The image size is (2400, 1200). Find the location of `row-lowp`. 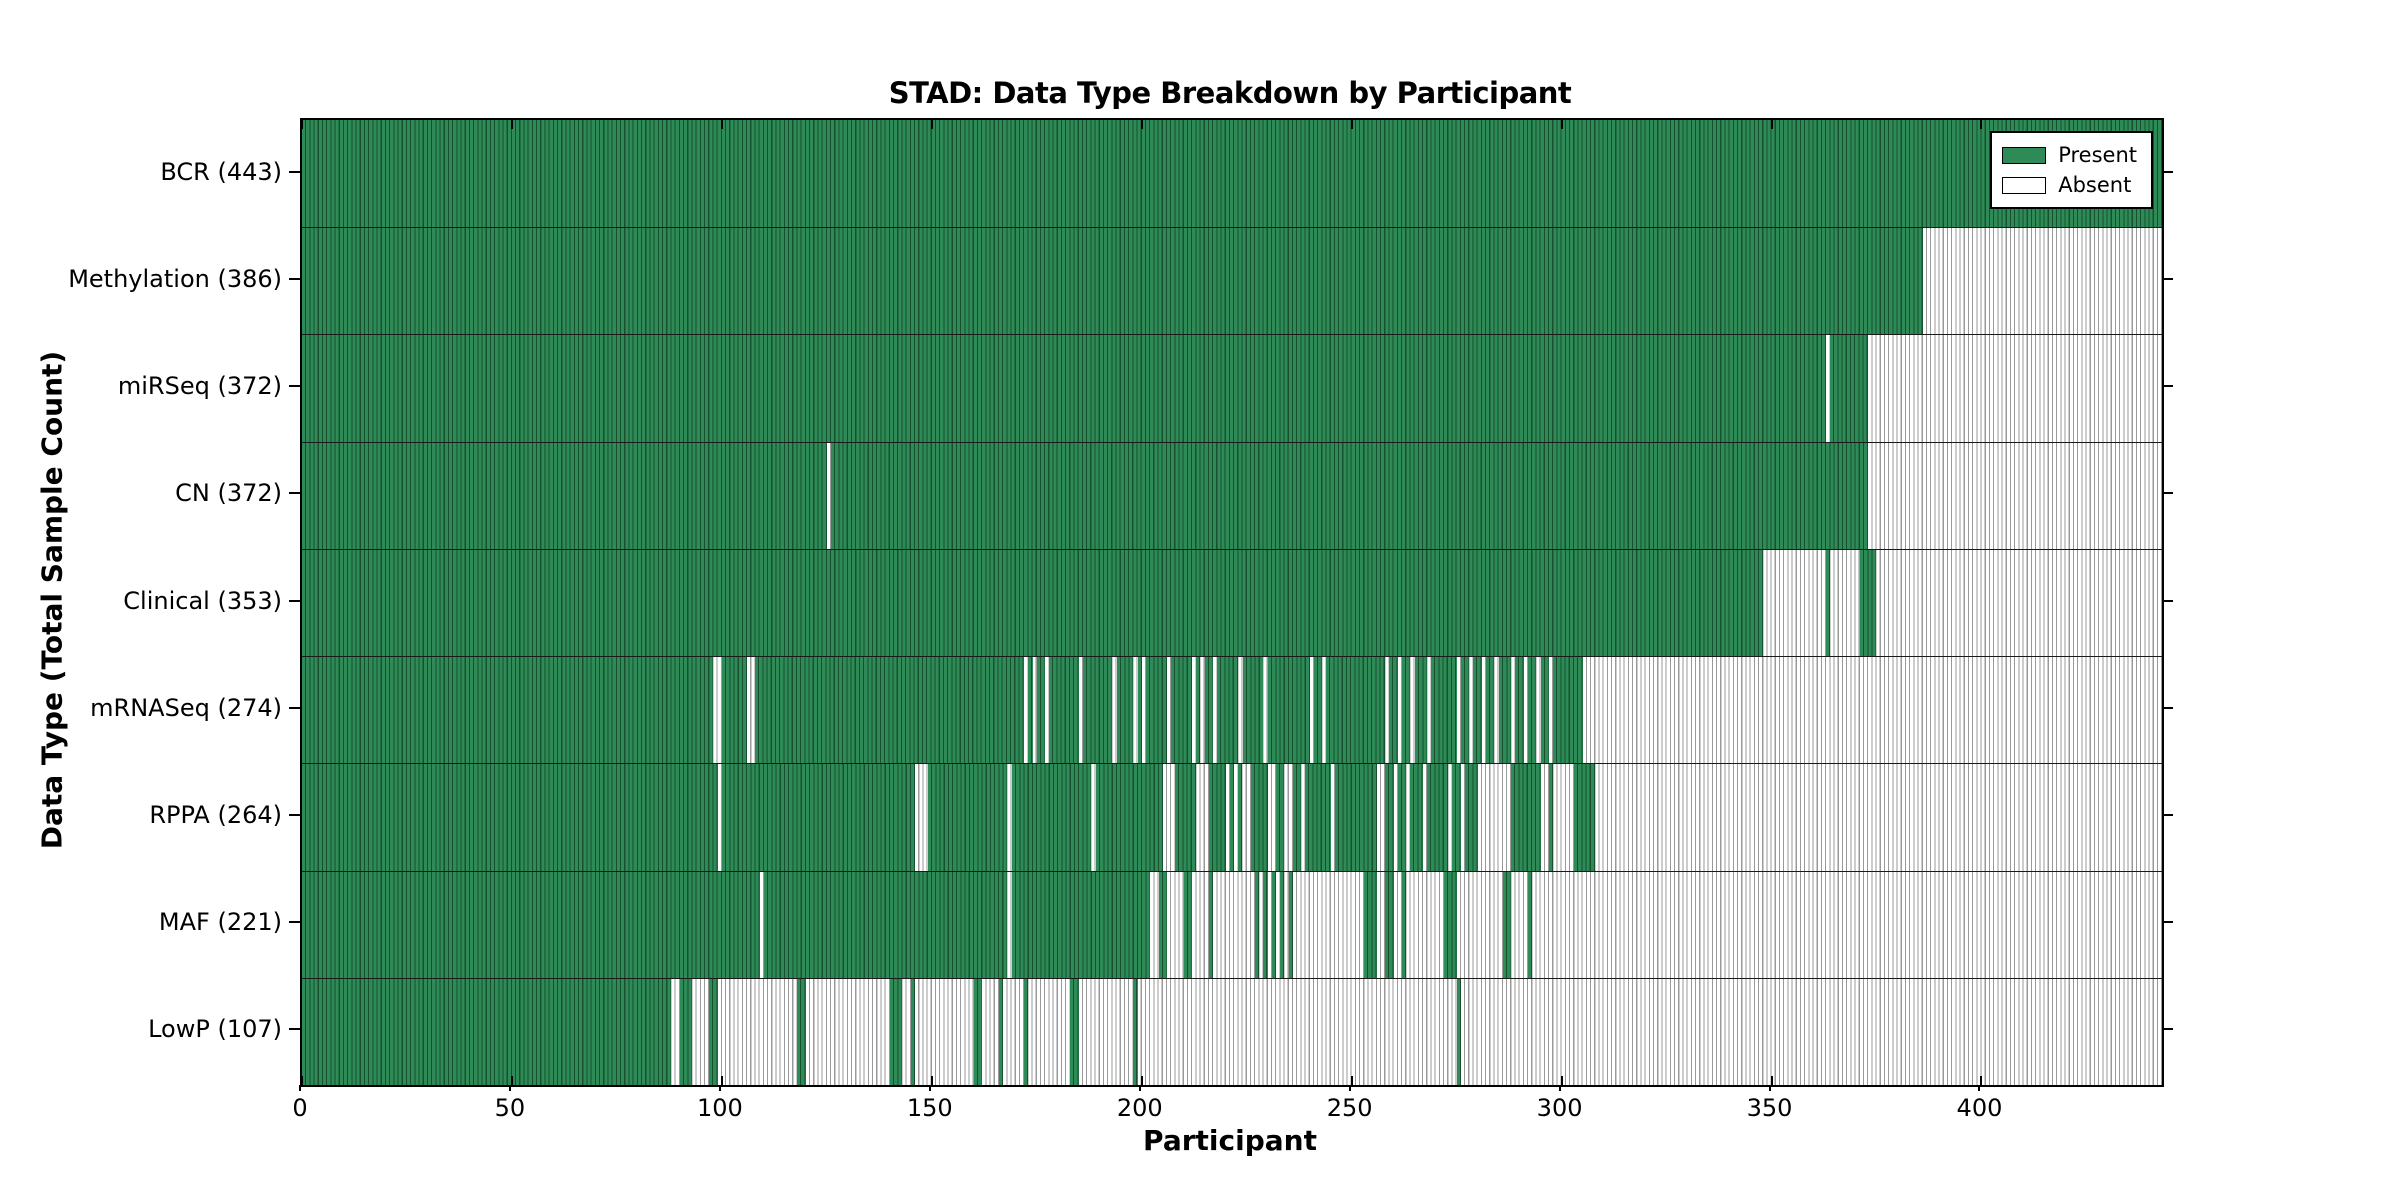

row-lowp is located at coordinates (1232, 1031).